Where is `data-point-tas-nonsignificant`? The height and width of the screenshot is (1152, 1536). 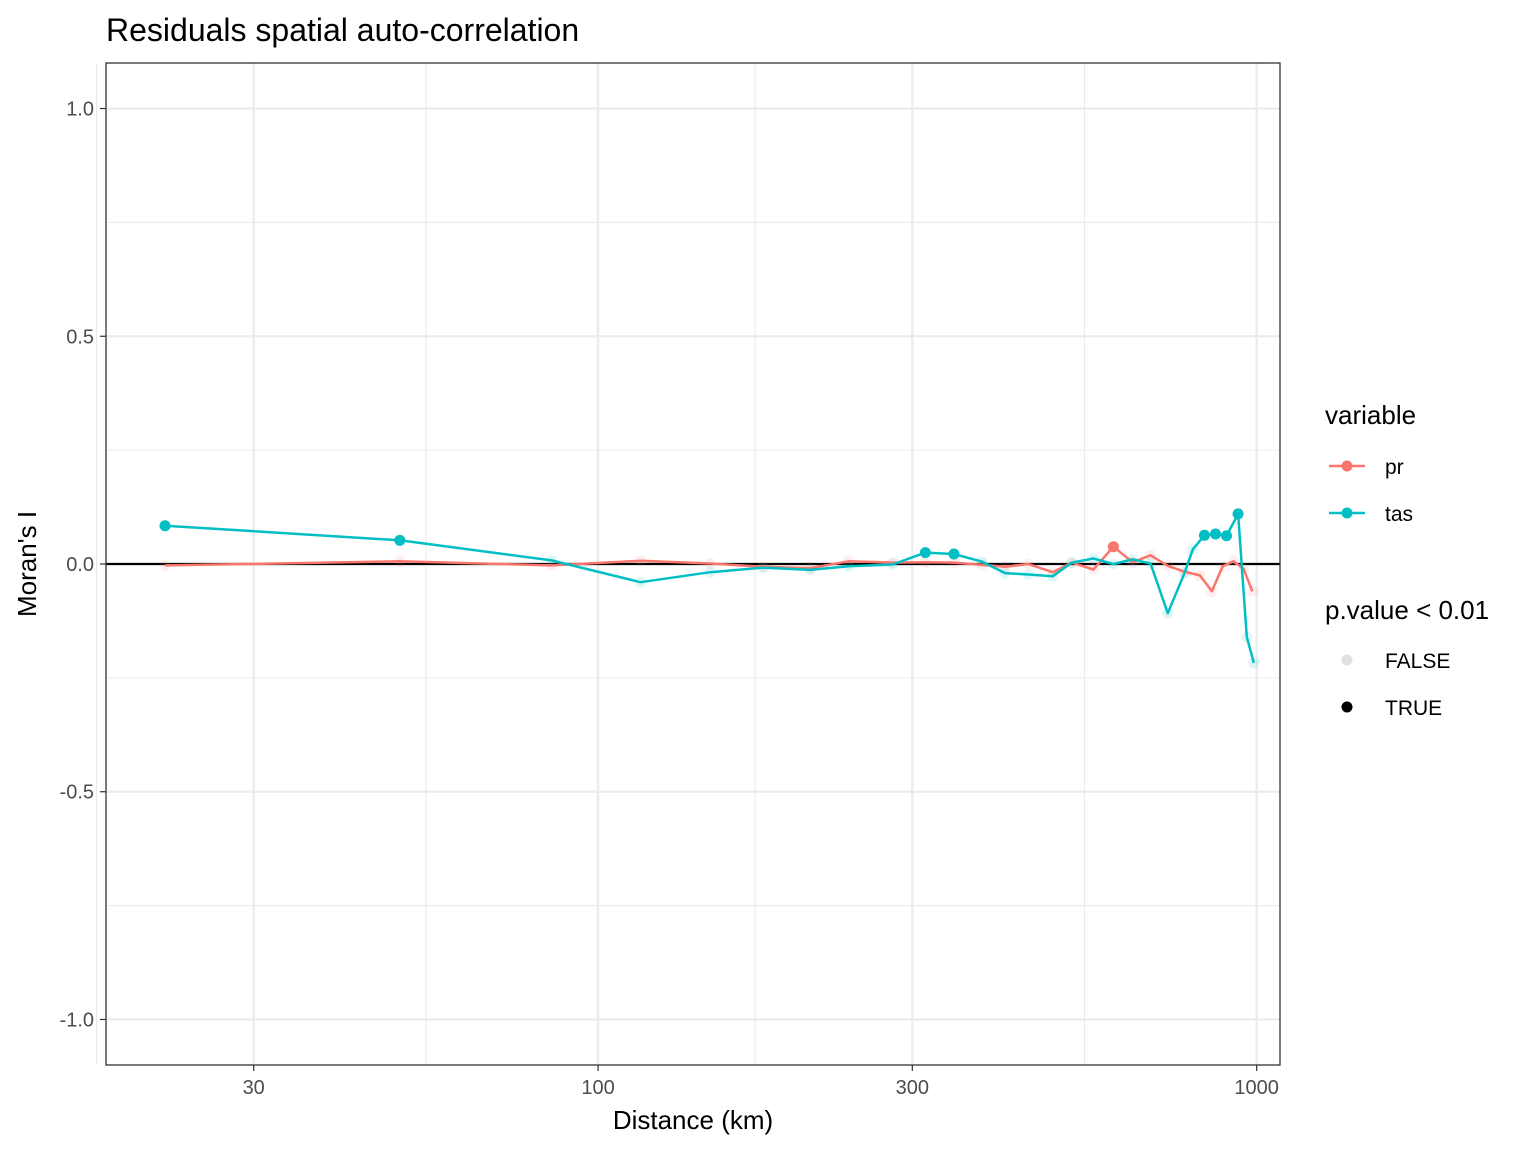 data-point-tas-nonsignificant is located at coordinates (1254, 663).